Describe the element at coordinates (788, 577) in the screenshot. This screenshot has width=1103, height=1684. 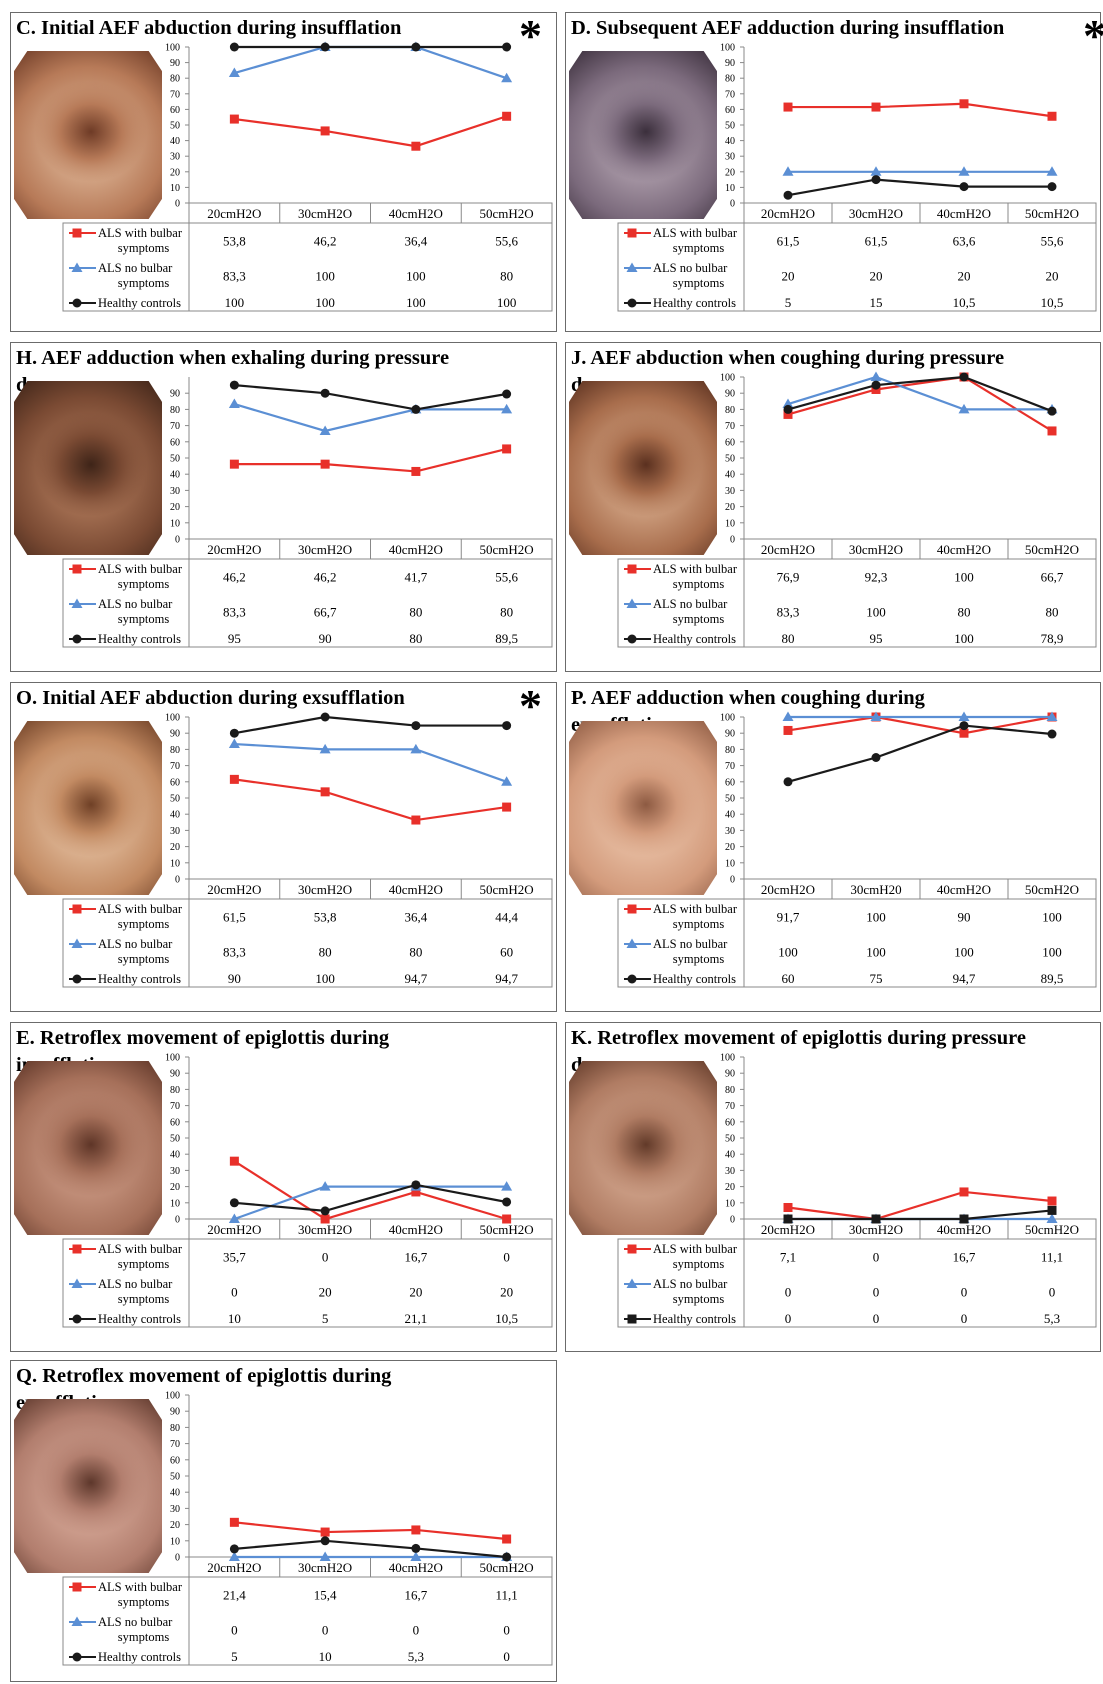
I see `table-cell-value: 76,9` at that location.